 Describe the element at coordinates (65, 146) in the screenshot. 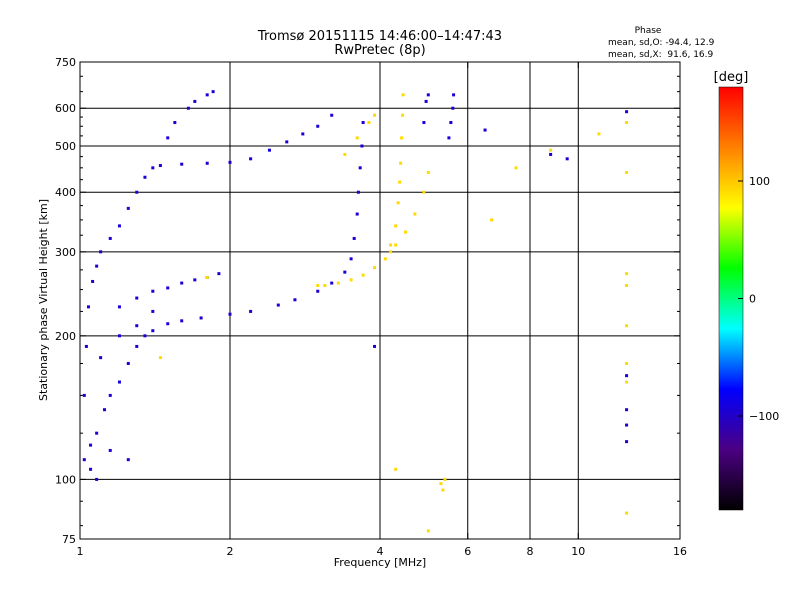

I see `y-tick-label: 500` at that location.